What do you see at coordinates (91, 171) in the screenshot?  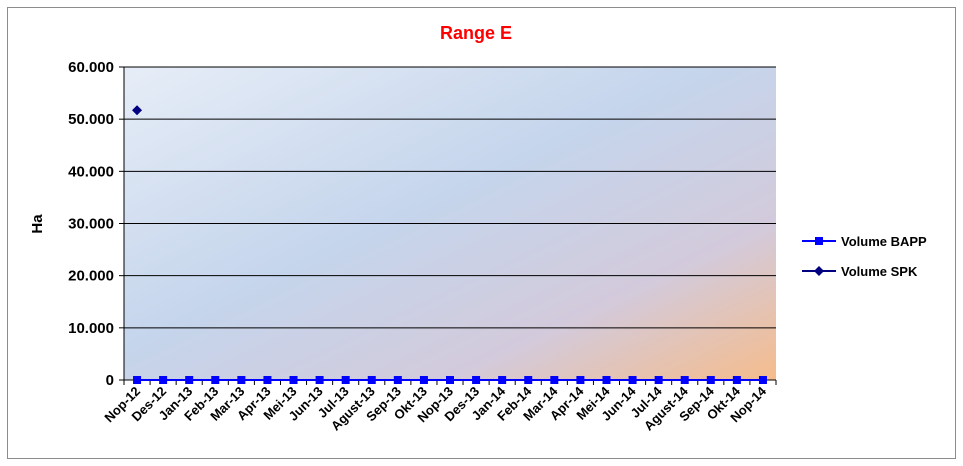 I see `y-tick-label: 40.000` at bounding box center [91, 171].